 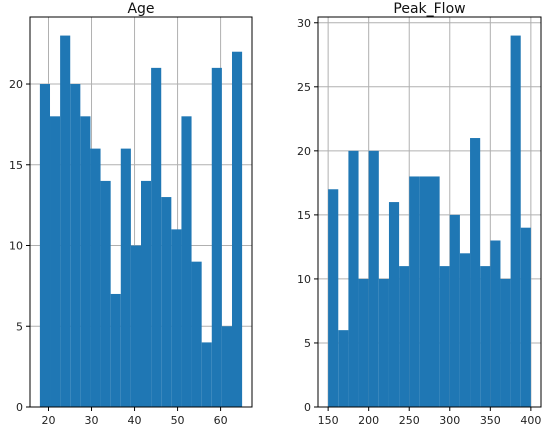 I want to click on age-y-tick-label: 0, so click(x=19, y=407).